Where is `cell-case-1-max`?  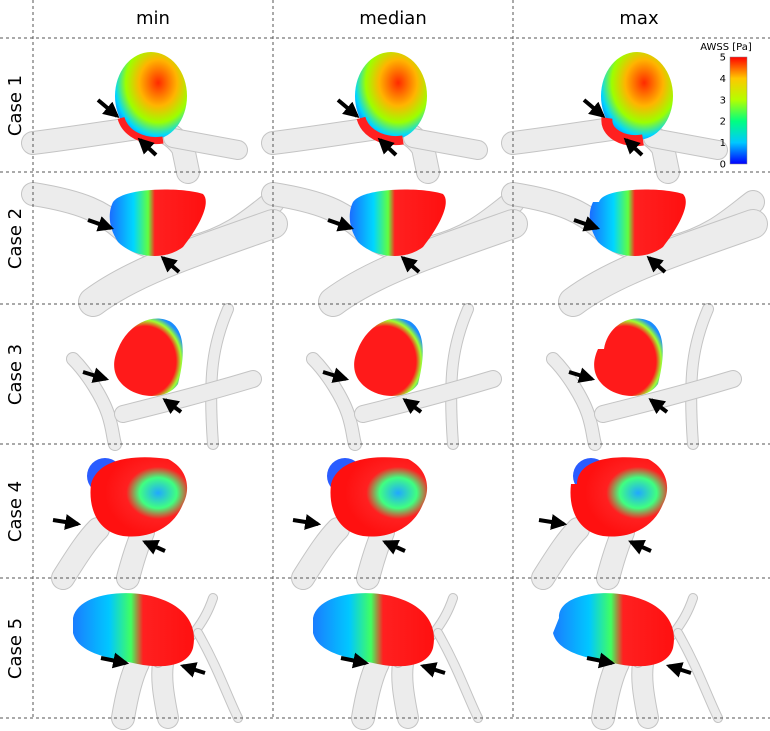 cell-case-1-max is located at coordinates (614, 118).